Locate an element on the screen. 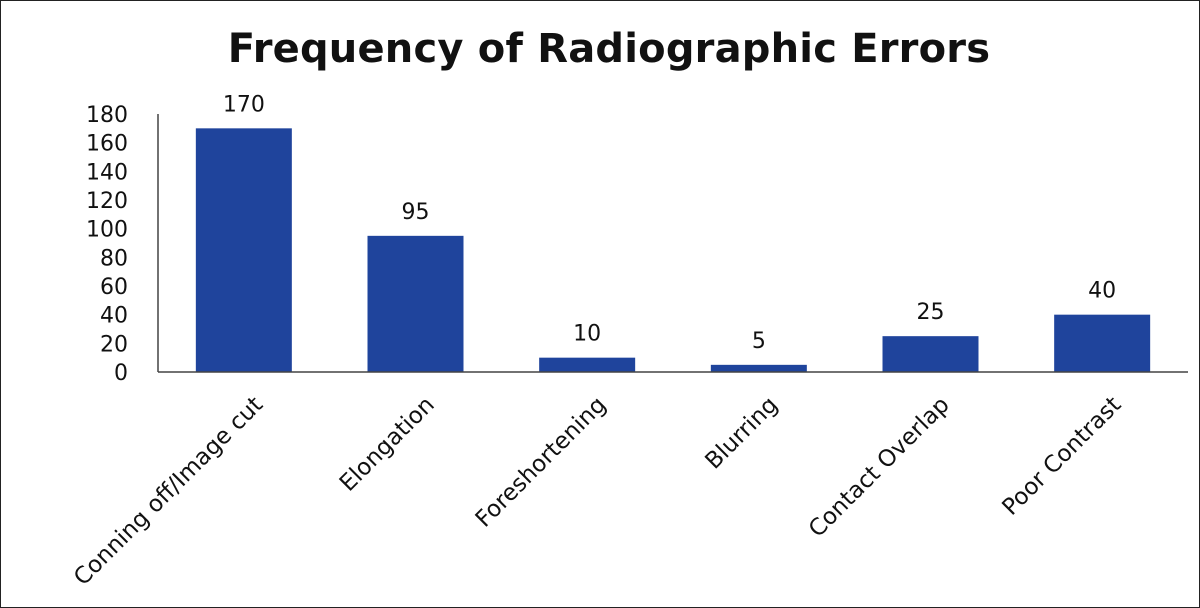 The image size is (1200, 608). y-tick-label: 160 is located at coordinates (107, 144).